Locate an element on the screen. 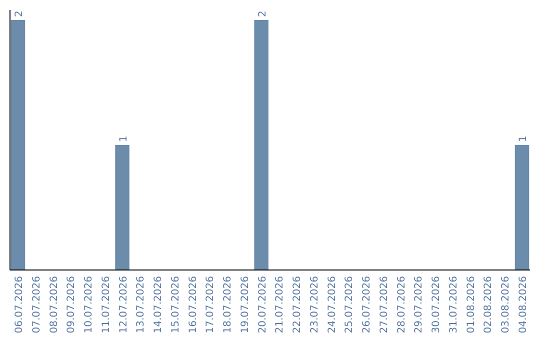  x-tick-label: 06.07.2026 is located at coordinates (19, 305).